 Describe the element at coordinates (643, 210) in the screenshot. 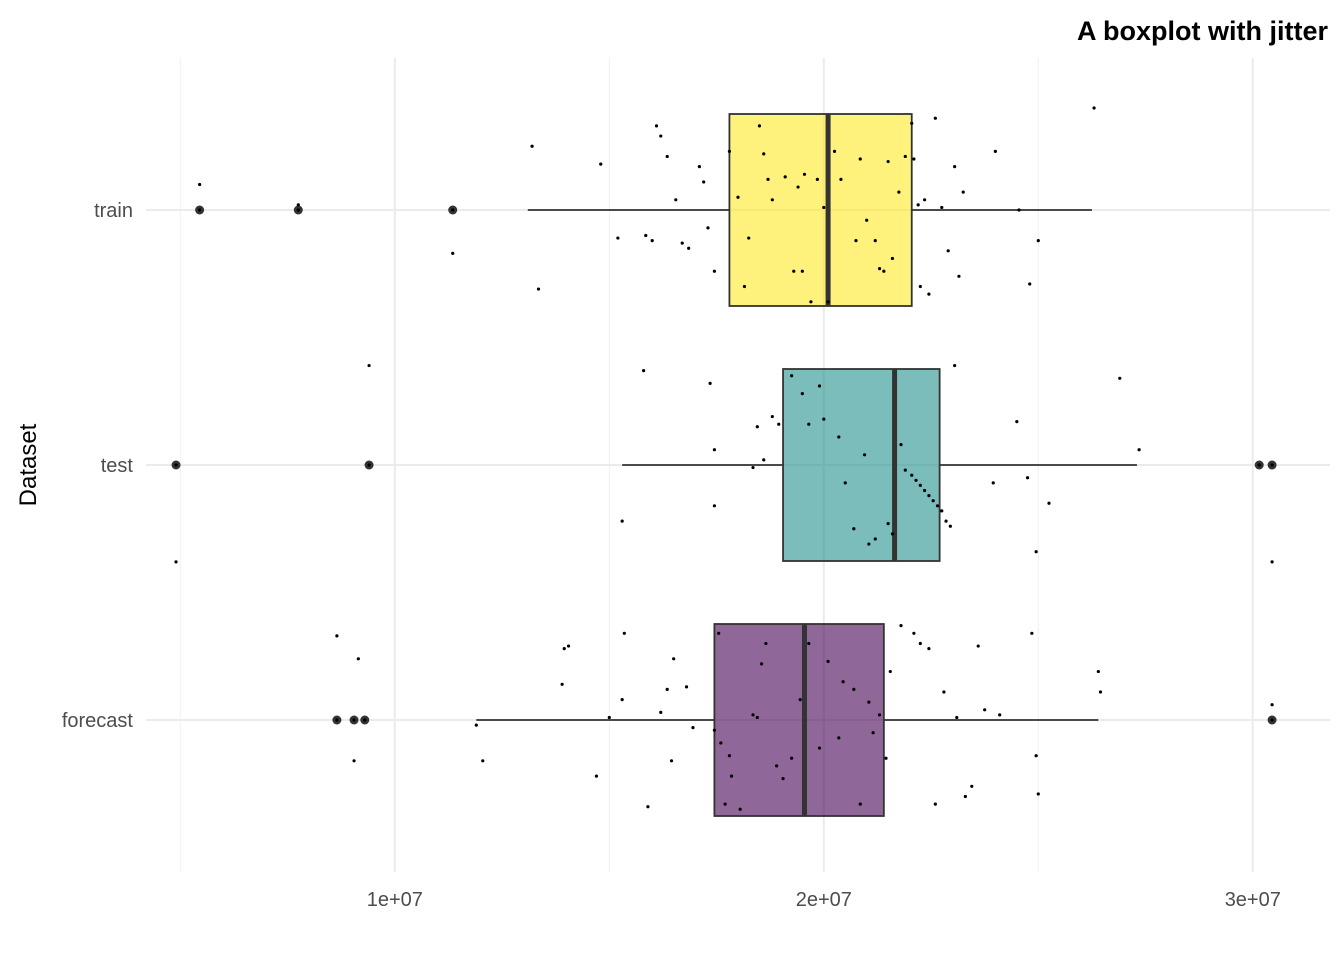

I see `box-train` at that location.